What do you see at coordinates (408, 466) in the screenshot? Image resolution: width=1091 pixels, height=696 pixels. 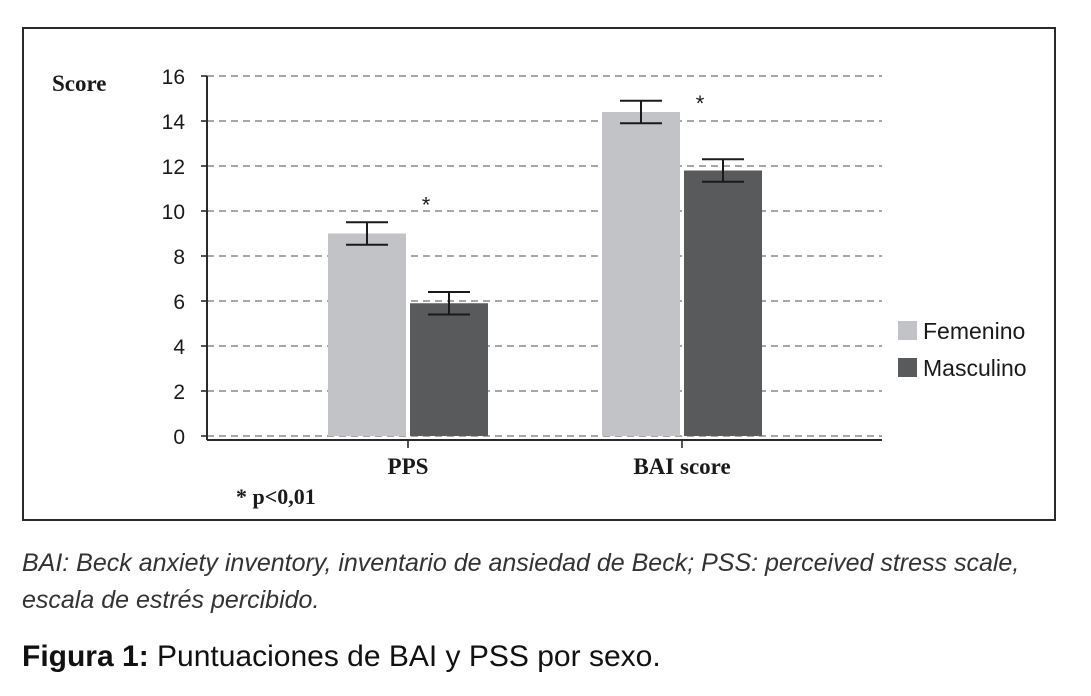 I see `x-tick-label: PPS` at bounding box center [408, 466].